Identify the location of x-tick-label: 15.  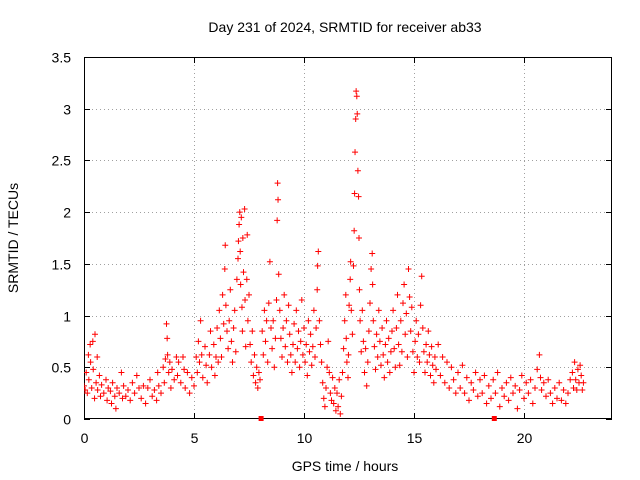
(415, 438).